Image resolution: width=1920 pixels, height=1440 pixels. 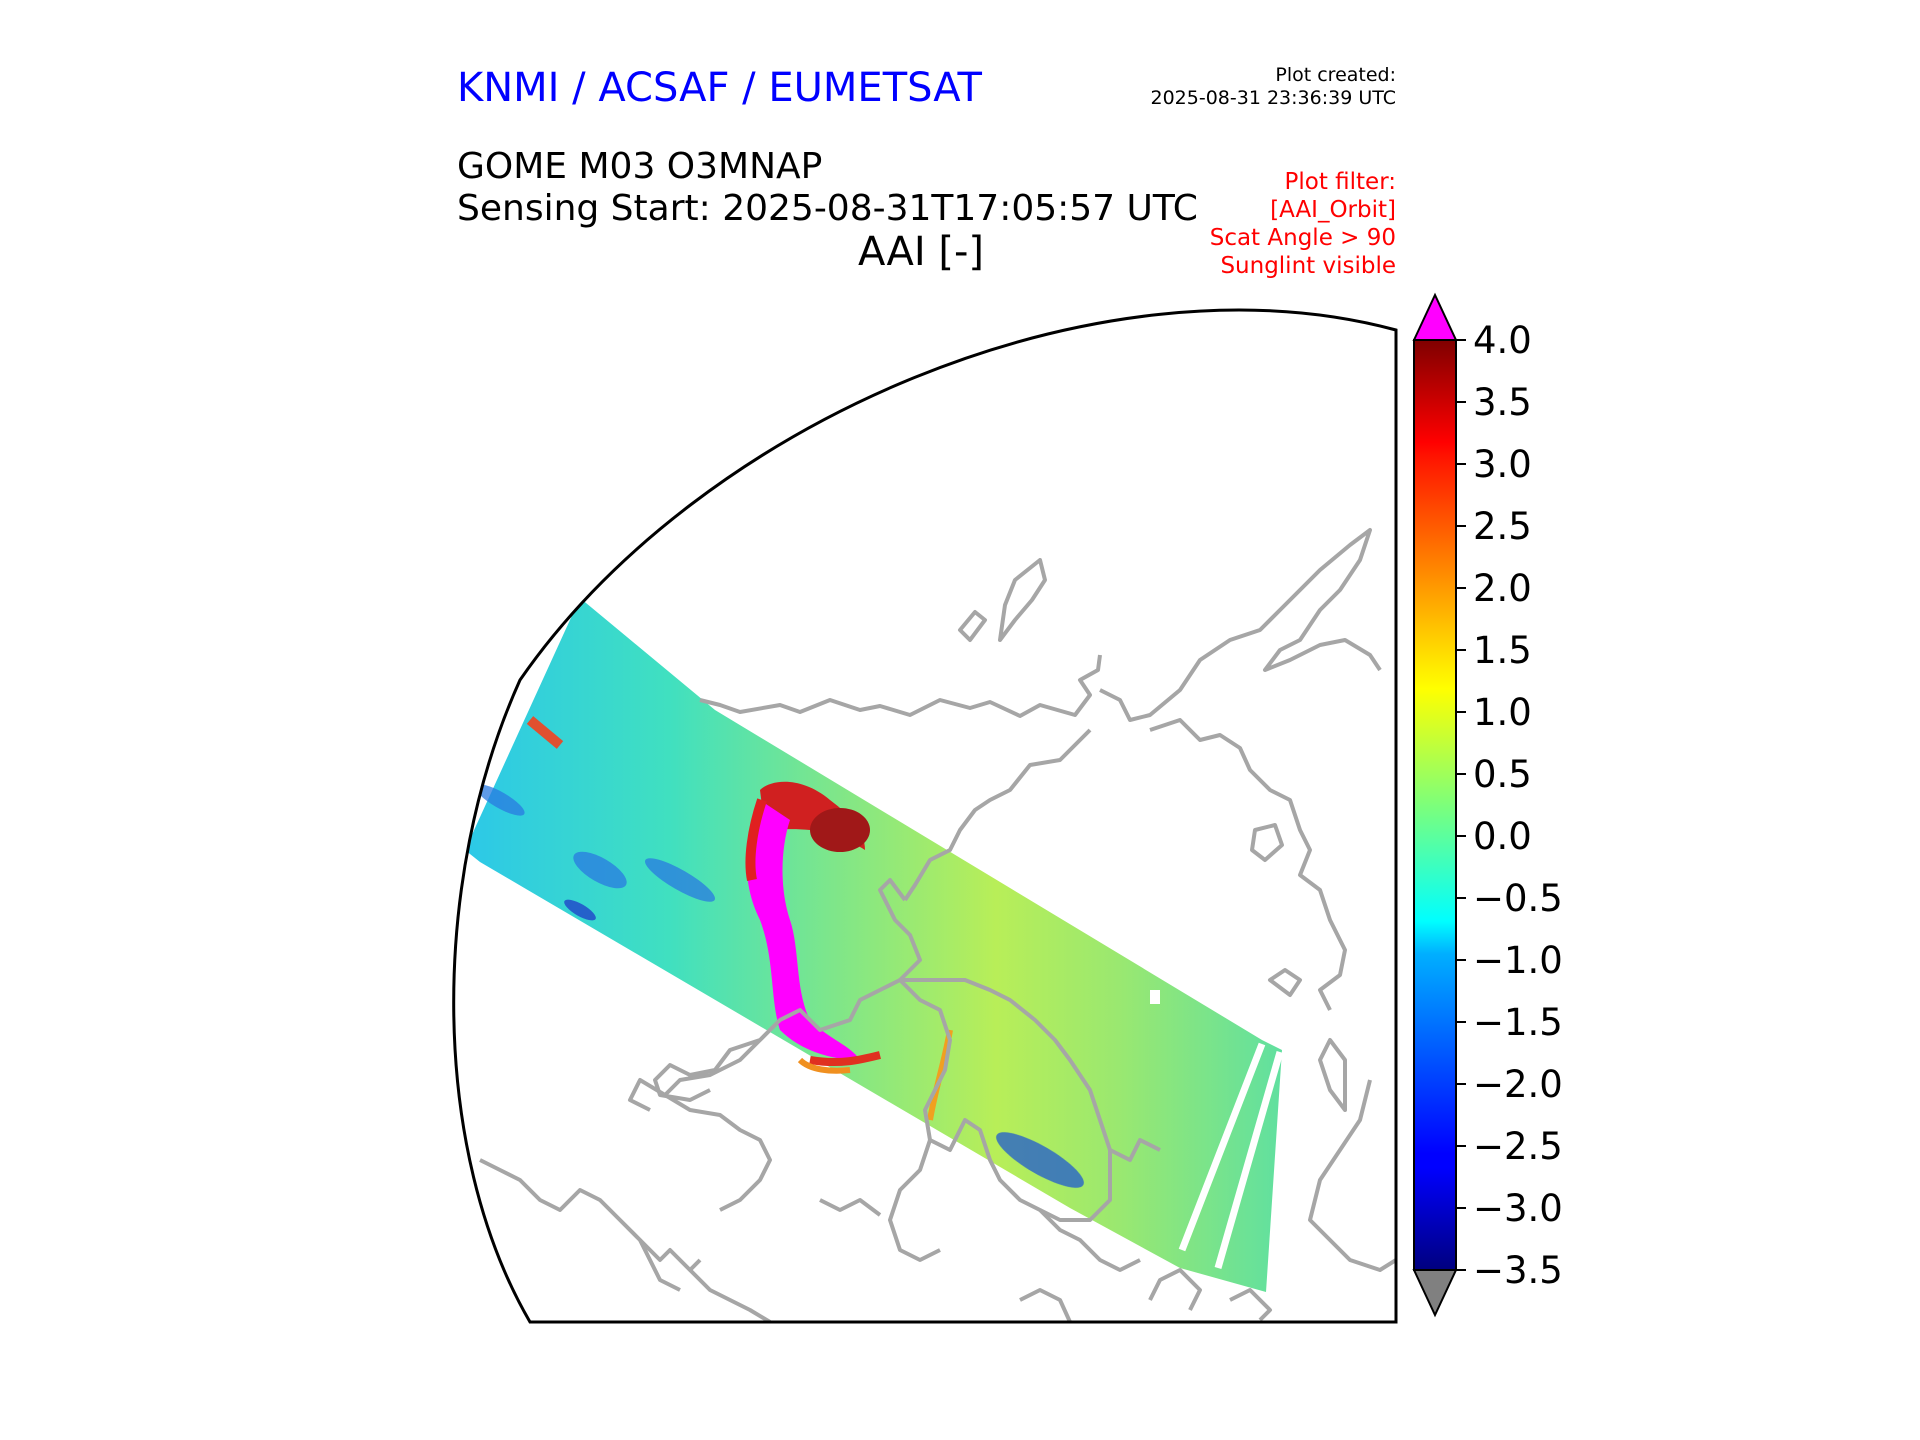 What do you see at coordinates (640, 166) in the screenshot?
I see `product-title: GOME M03 O3MNAP` at bounding box center [640, 166].